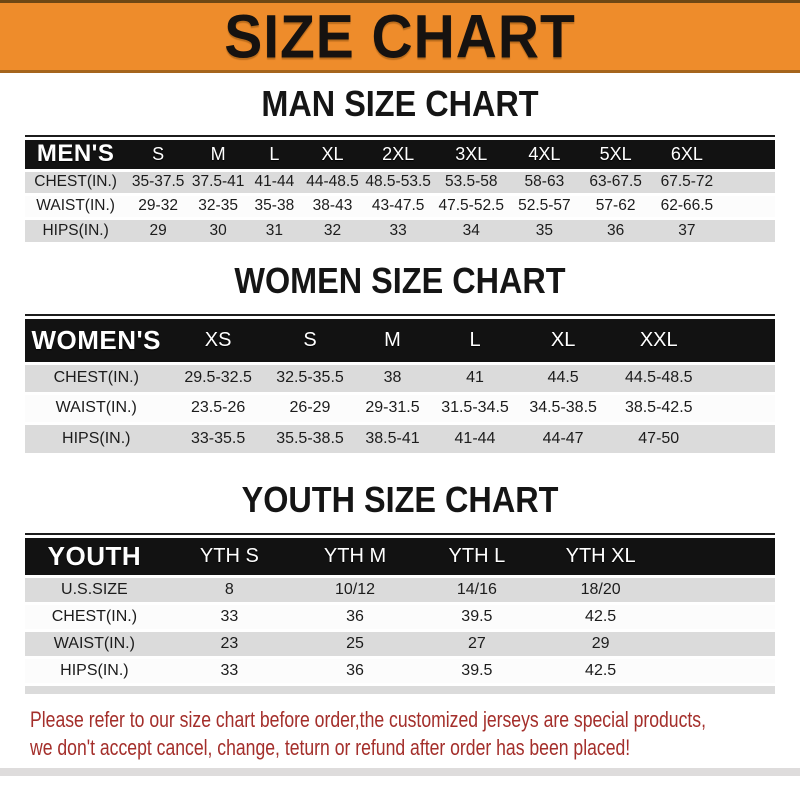 The width and height of the screenshot is (800, 800). I want to click on header-cell: YTH S, so click(229, 557).